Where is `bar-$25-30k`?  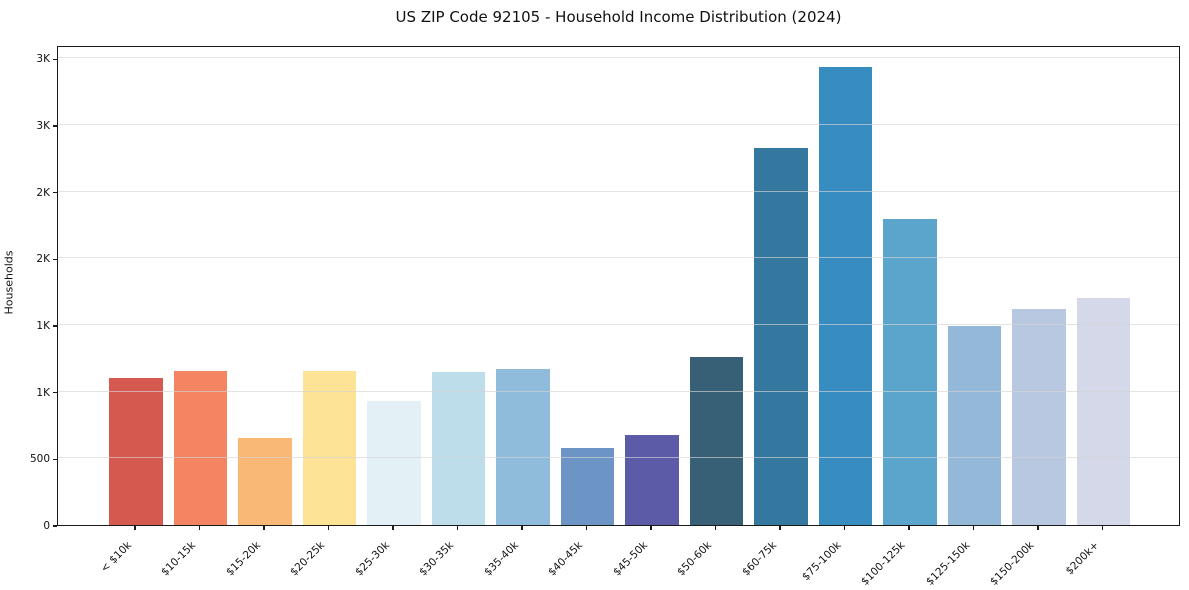 bar-$25-30k is located at coordinates (394, 463).